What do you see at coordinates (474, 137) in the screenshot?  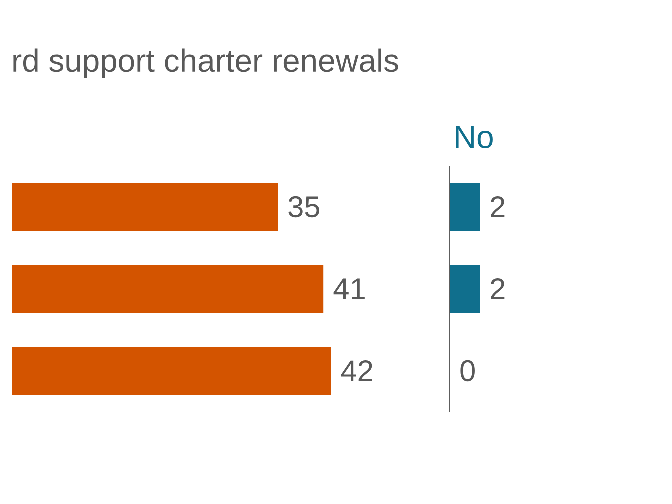 I see `chart-title: No` at bounding box center [474, 137].